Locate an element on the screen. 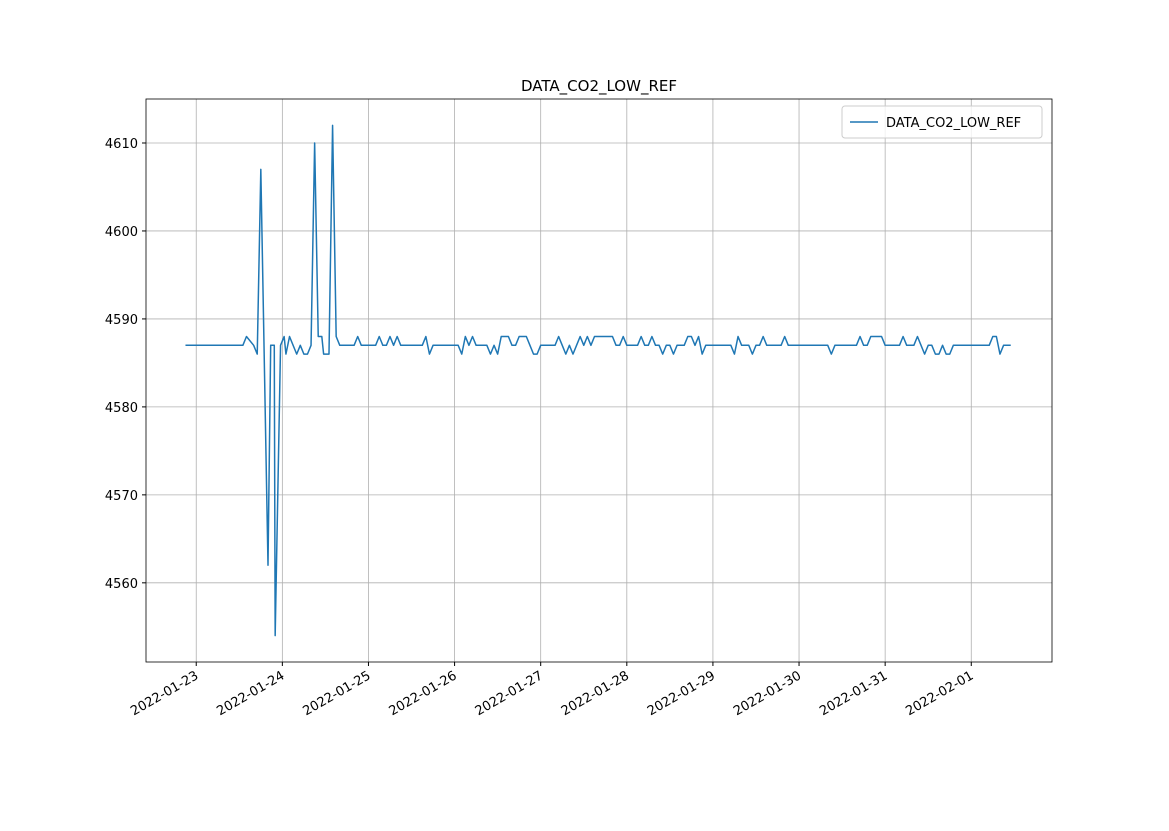  chart-title: DATA_CO2_LOW_REF is located at coordinates (599, 86).